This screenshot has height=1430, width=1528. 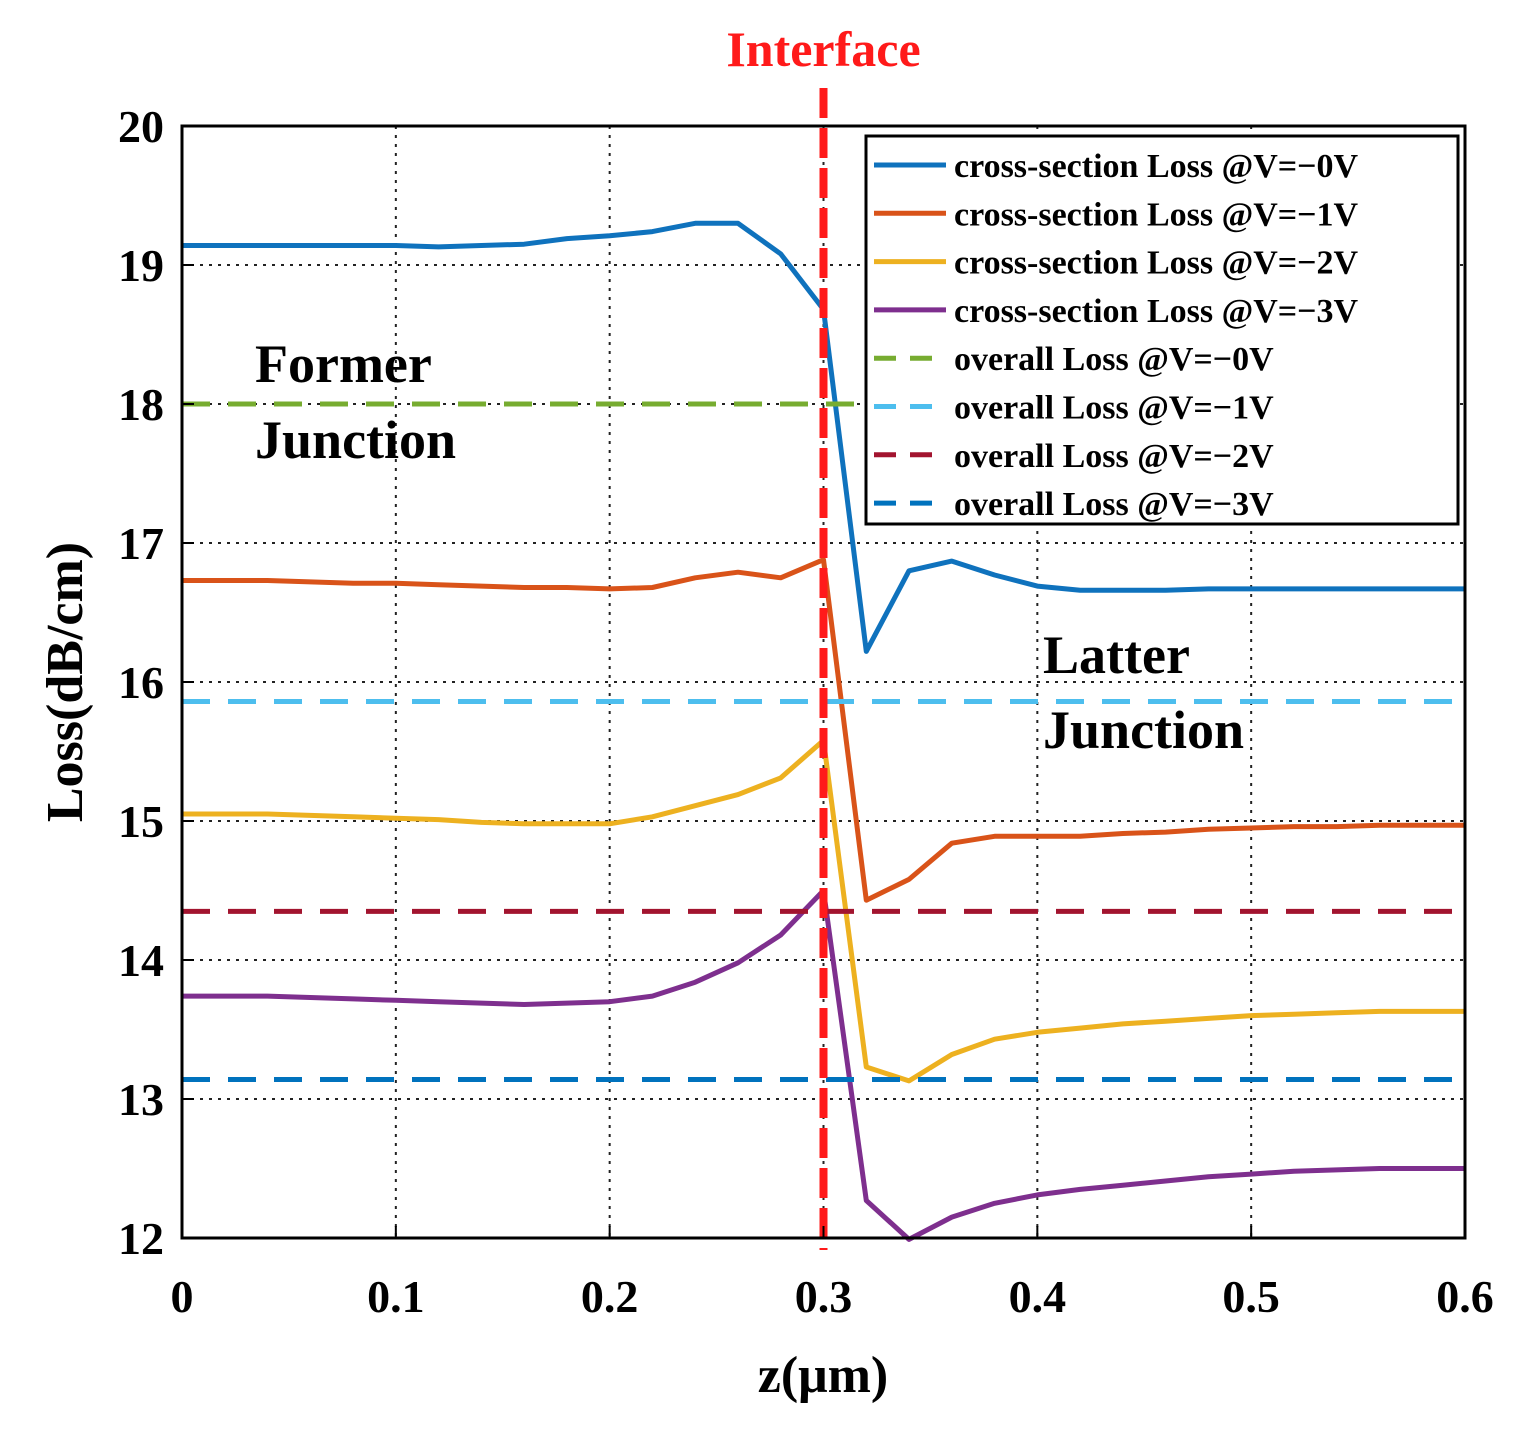 I want to click on y-tick-label: 17, so click(x=141, y=543).